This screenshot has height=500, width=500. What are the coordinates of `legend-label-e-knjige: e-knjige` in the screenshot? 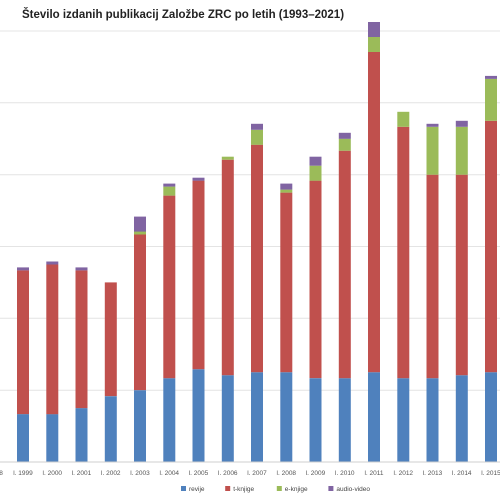 It's located at (296, 489).